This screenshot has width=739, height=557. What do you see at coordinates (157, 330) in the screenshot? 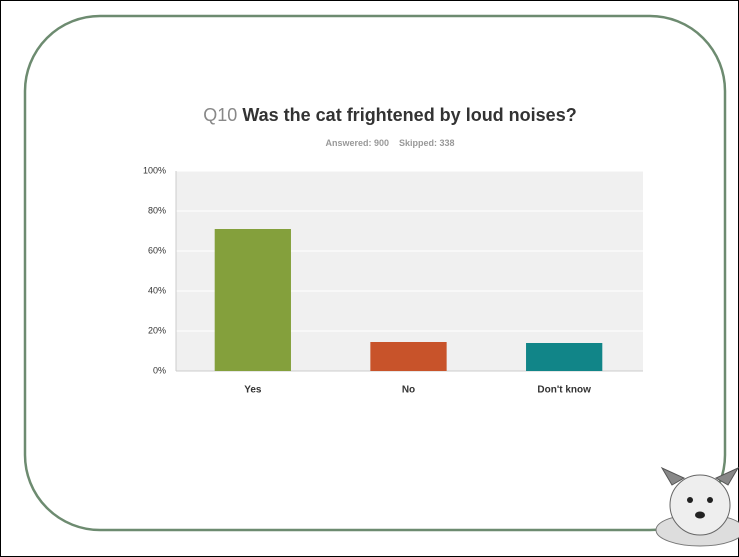
I see `y-tick-label: 20%` at bounding box center [157, 330].